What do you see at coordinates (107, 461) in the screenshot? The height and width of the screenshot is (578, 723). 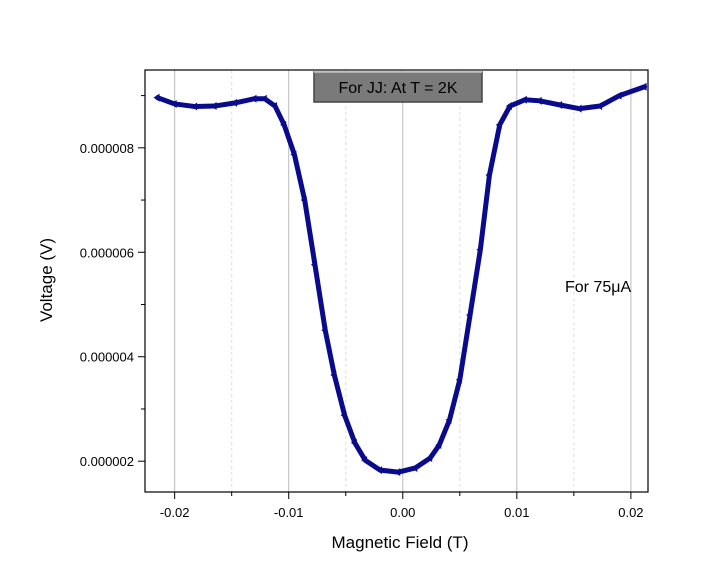 I see `y-tick-label: 0.000002` at bounding box center [107, 461].